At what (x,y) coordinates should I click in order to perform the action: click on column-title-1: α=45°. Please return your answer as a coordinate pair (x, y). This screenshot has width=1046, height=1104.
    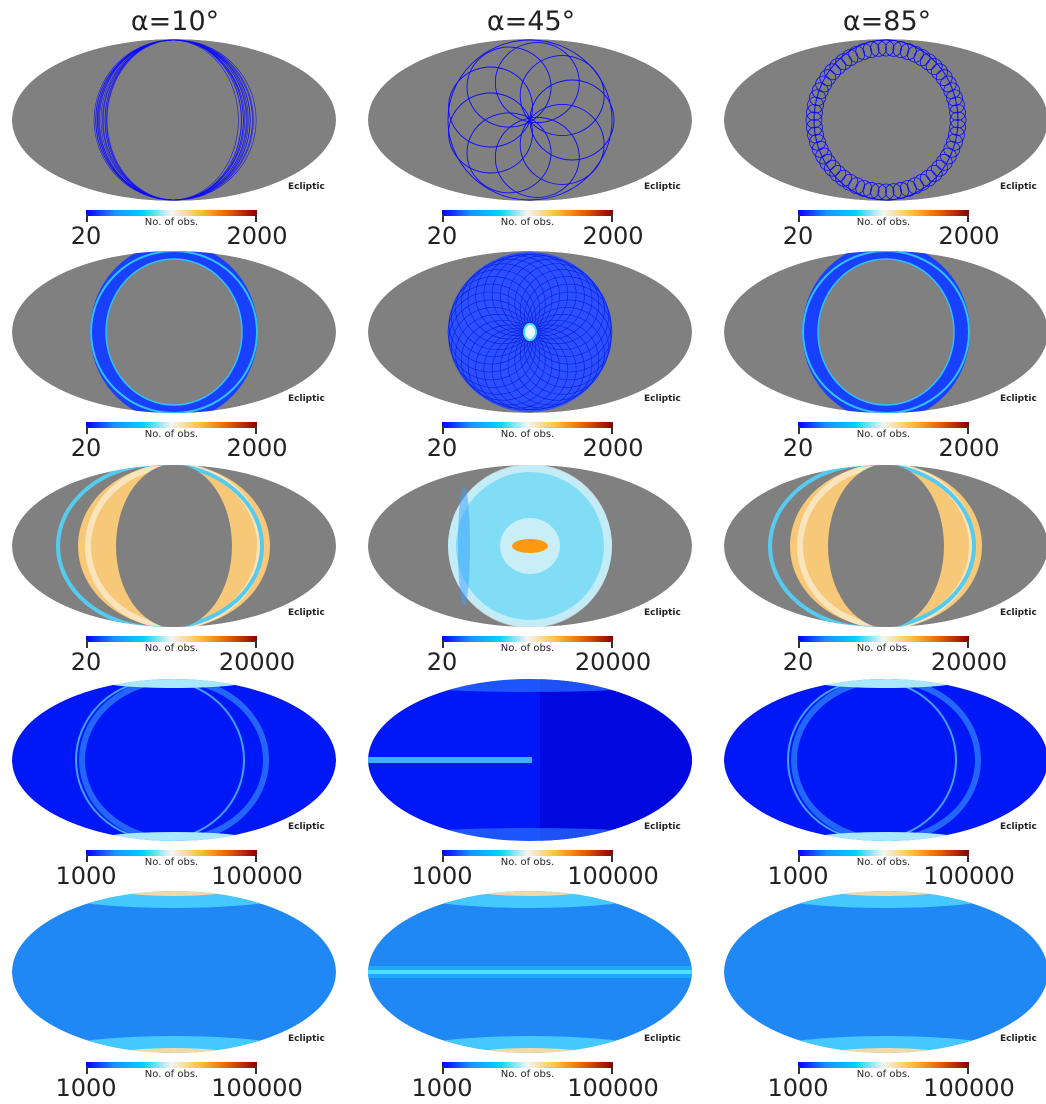
    Looking at the image, I should click on (531, 21).